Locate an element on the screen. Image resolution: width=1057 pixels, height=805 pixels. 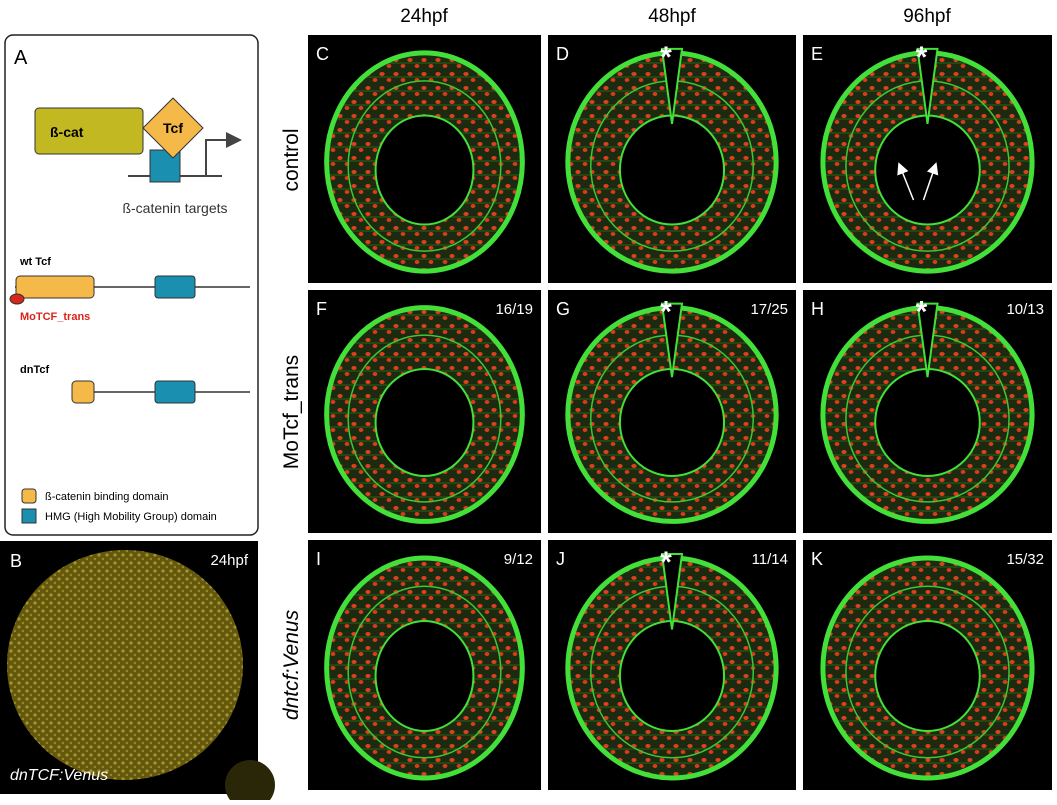
panel-letter: H is located at coordinates (817, 309).